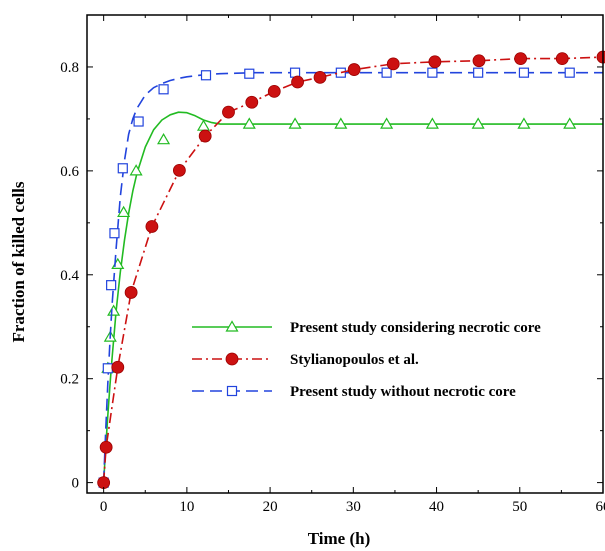  I want to click on y-tick-label: 0.8, so click(69, 68).